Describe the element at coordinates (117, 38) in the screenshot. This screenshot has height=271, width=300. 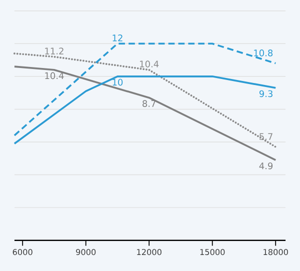
I see `data-label: 12` at that location.